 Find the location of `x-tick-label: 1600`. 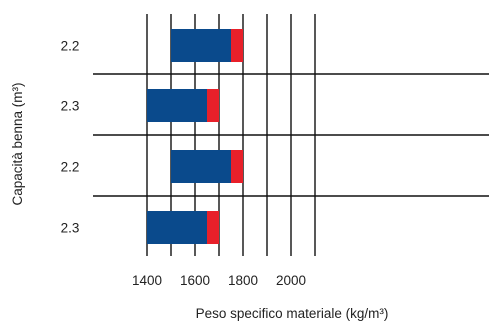

x-tick-label: 1600 is located at coordinates (195, 280).